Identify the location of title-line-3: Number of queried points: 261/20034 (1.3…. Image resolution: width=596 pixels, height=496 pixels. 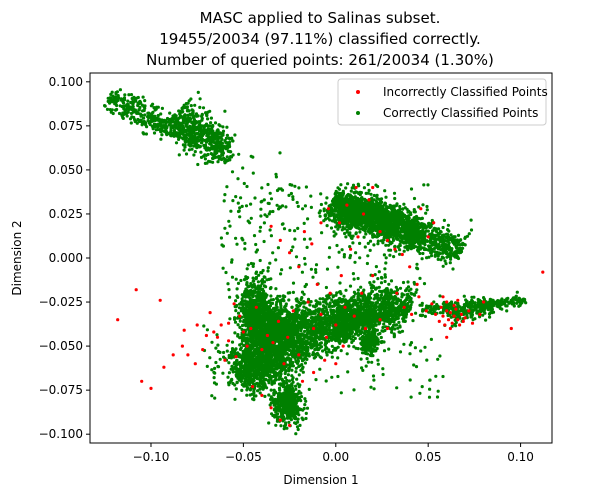
(320, 60).